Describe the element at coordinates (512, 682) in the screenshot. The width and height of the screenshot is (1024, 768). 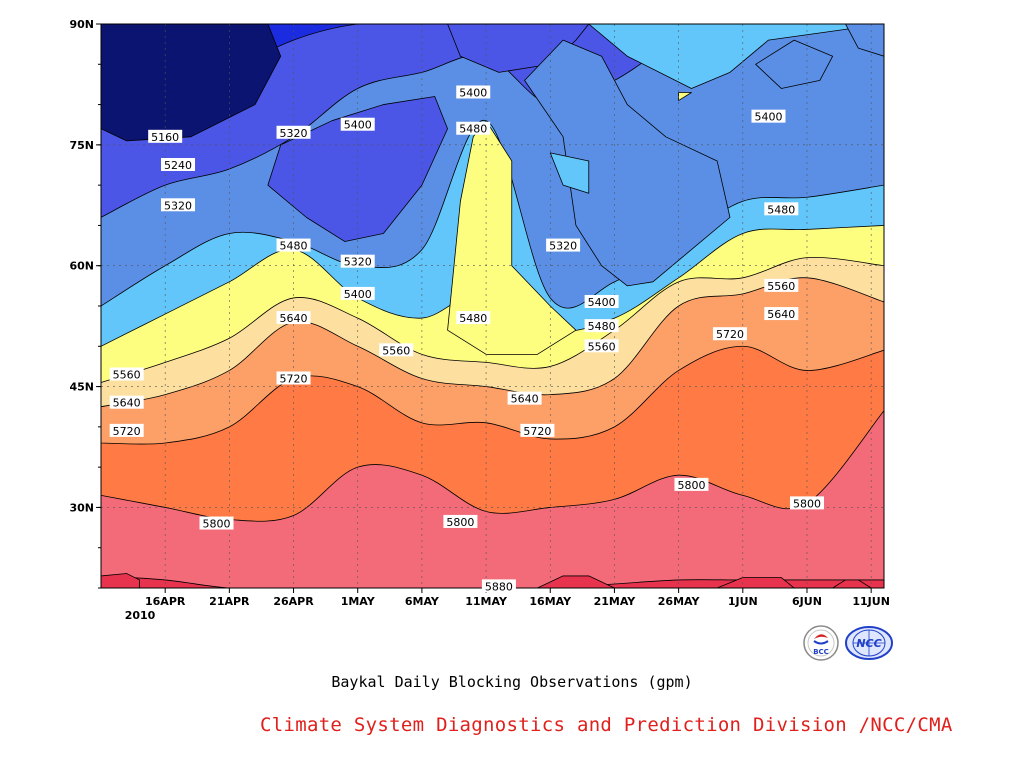
I see `chart-title: Baykal Daily Blocking Observations (gpm)` at that location.